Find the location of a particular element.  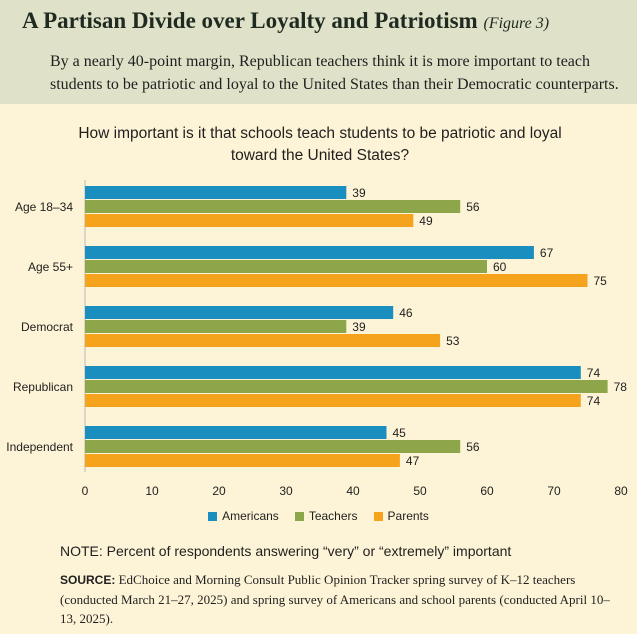

legend-label-parents: Parents is located at coordinates (408, 516).